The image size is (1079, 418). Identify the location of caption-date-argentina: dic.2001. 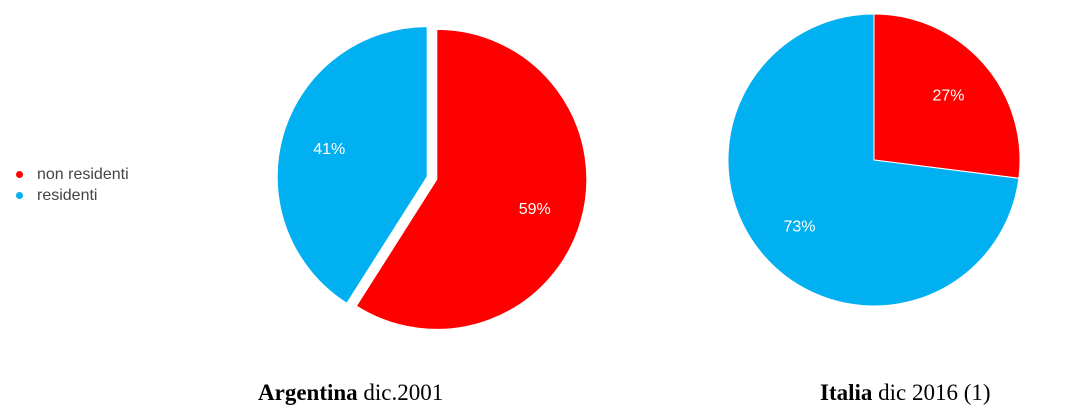
(400, 392).